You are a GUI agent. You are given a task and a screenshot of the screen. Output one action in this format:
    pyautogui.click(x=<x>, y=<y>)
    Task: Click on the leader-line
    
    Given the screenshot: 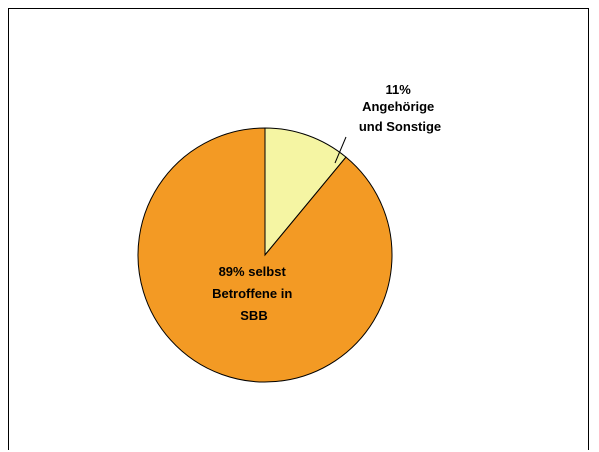 What is the action you would take?
    pyautogui.click(x=340, y=150)
    